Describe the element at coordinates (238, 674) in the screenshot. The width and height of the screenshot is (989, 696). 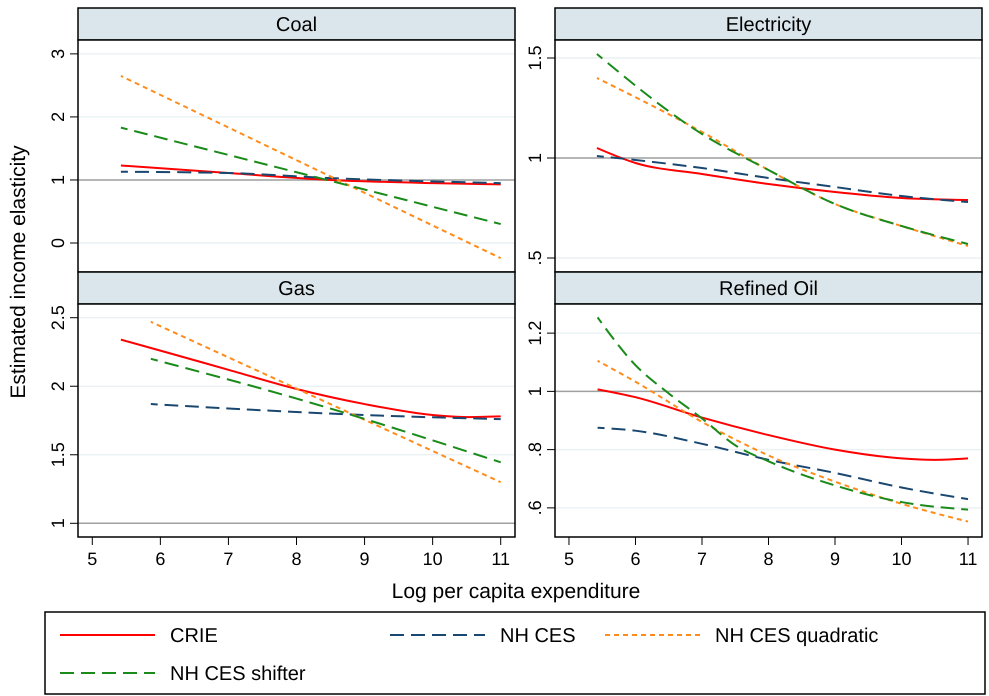
I see `legend-label: NH CES shifter` at that location.